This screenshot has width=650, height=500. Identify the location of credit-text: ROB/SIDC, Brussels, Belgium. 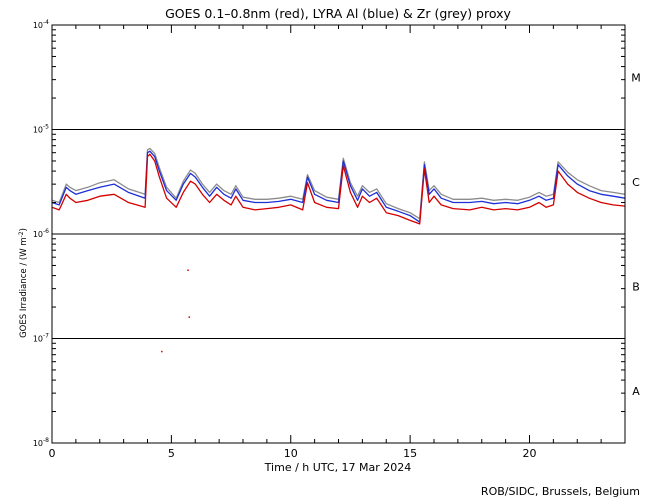
(560, 491).